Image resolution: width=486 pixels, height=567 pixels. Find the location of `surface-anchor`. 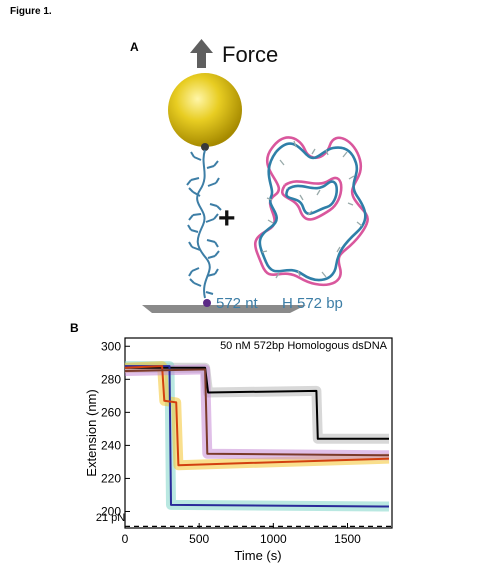

surface-anchor is located at coordinates (207, 303).